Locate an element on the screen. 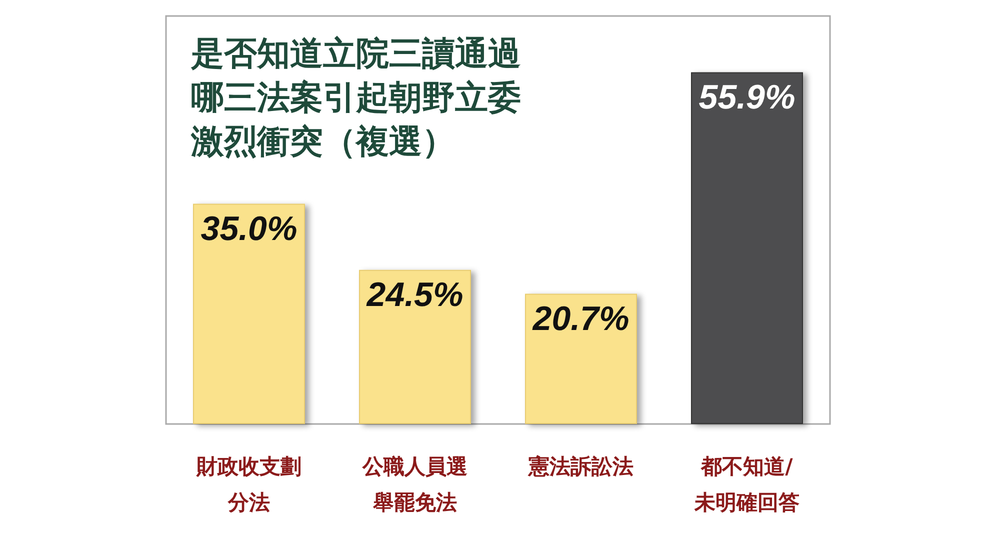 Image resolution: width=1000 pixels, height=547 pixels. x-tick-label: 財政收支劃分法 is located at coordinates (249, 484).